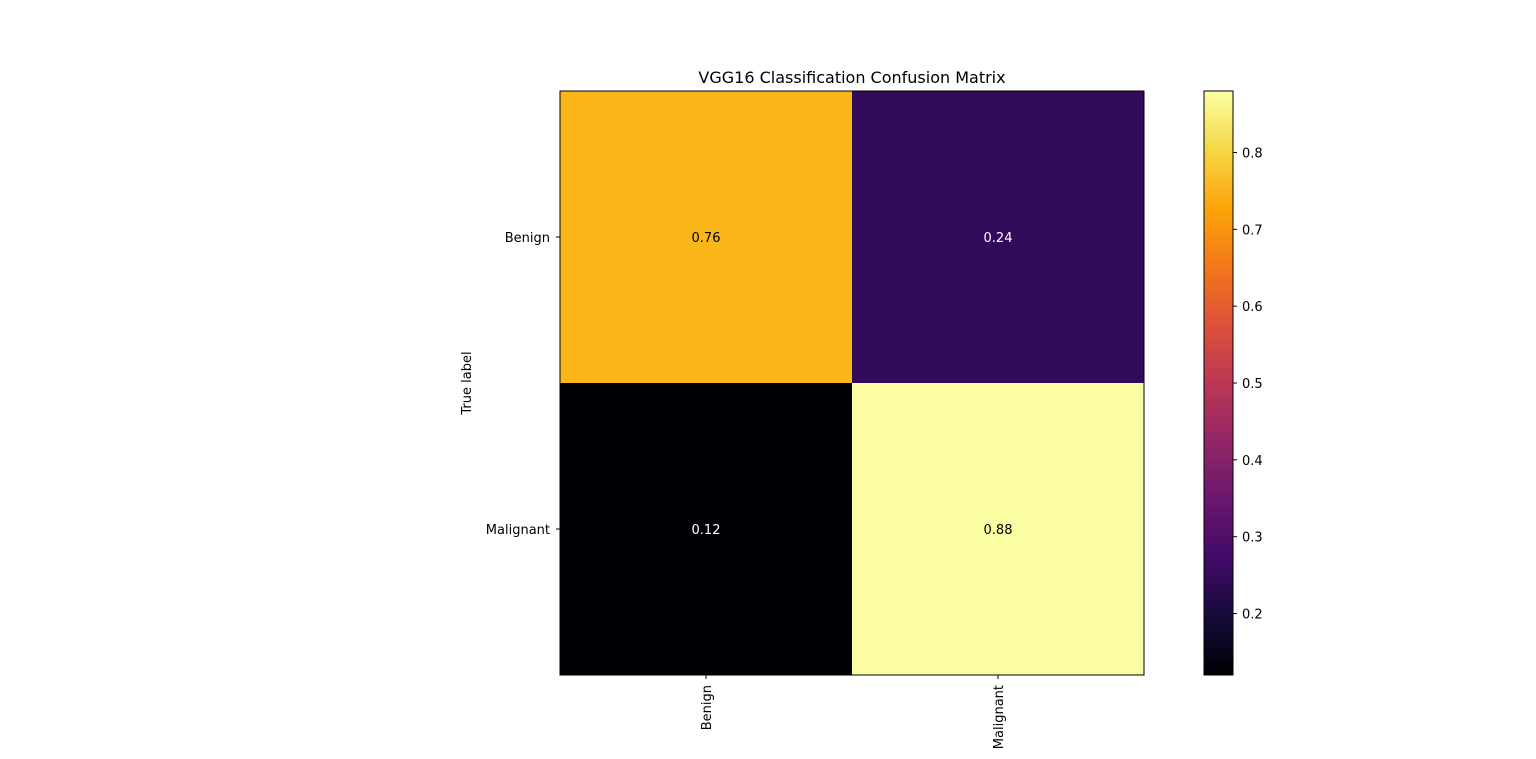  What do you see at coordinates (1252, 461) in the screenshot?
I see `colorbar-tick-label: 0.4` at bounding box center [1252, 461].